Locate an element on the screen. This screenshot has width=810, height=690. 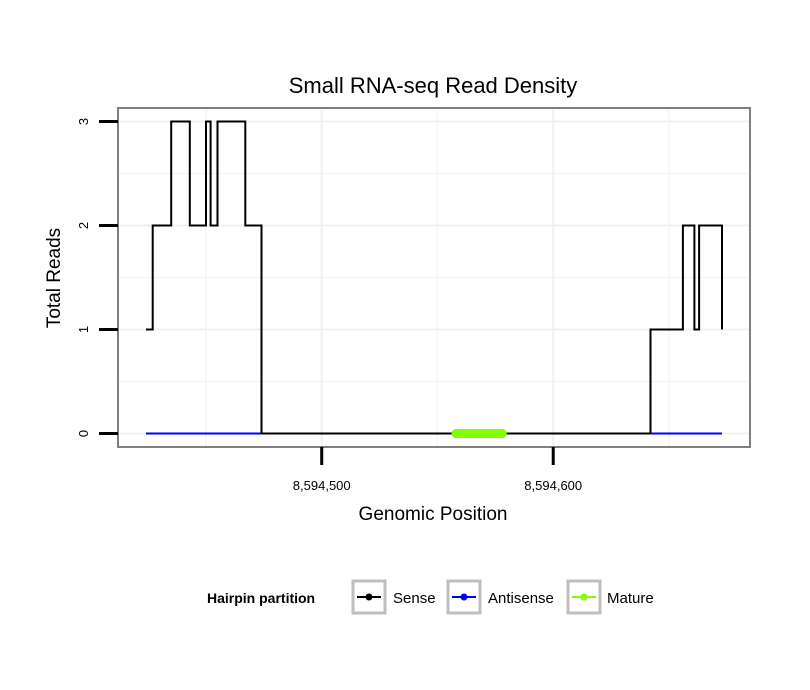
legend-item-sense: Sense is located at coordinates (393, 597).